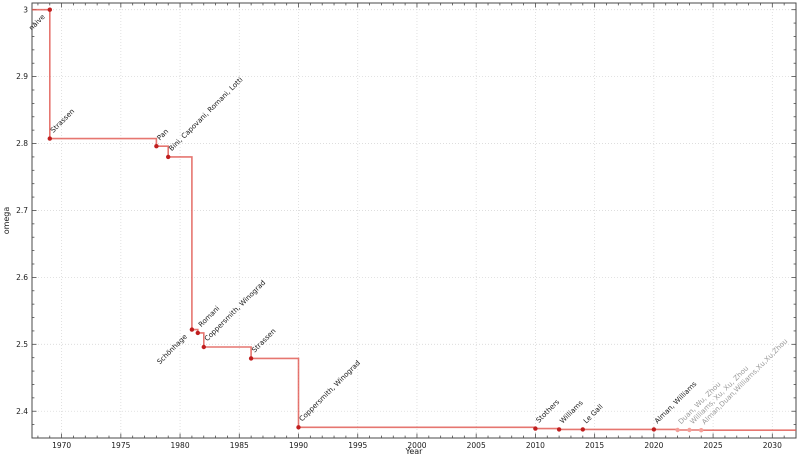  Describe the element at coordinates (120, 445) in the screenshot. I see `x-tick-label: 1975` at that location.